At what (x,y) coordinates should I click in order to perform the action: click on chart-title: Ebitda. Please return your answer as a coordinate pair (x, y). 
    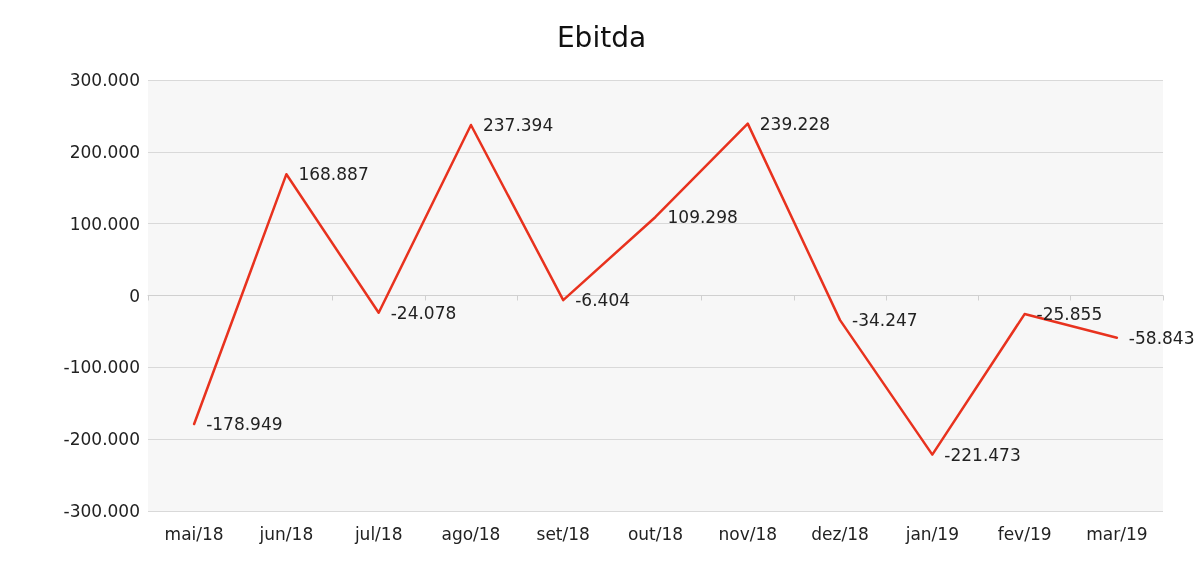
    Looking at the image, I should click on (601, 37).